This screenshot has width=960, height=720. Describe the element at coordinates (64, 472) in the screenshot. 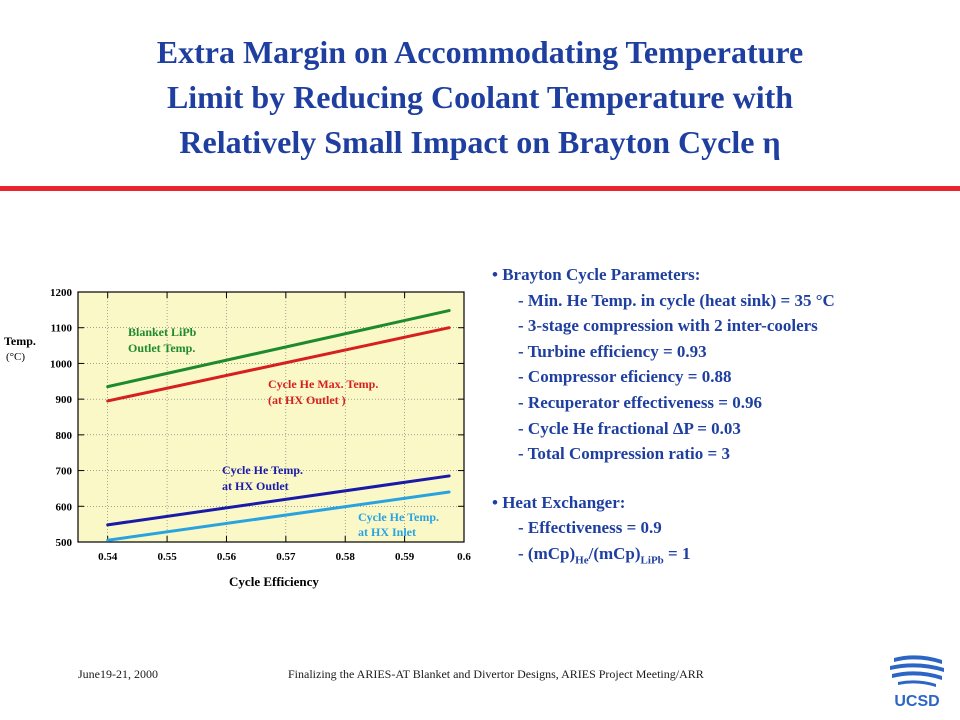

I see `y-tick-label: 700` at that location.